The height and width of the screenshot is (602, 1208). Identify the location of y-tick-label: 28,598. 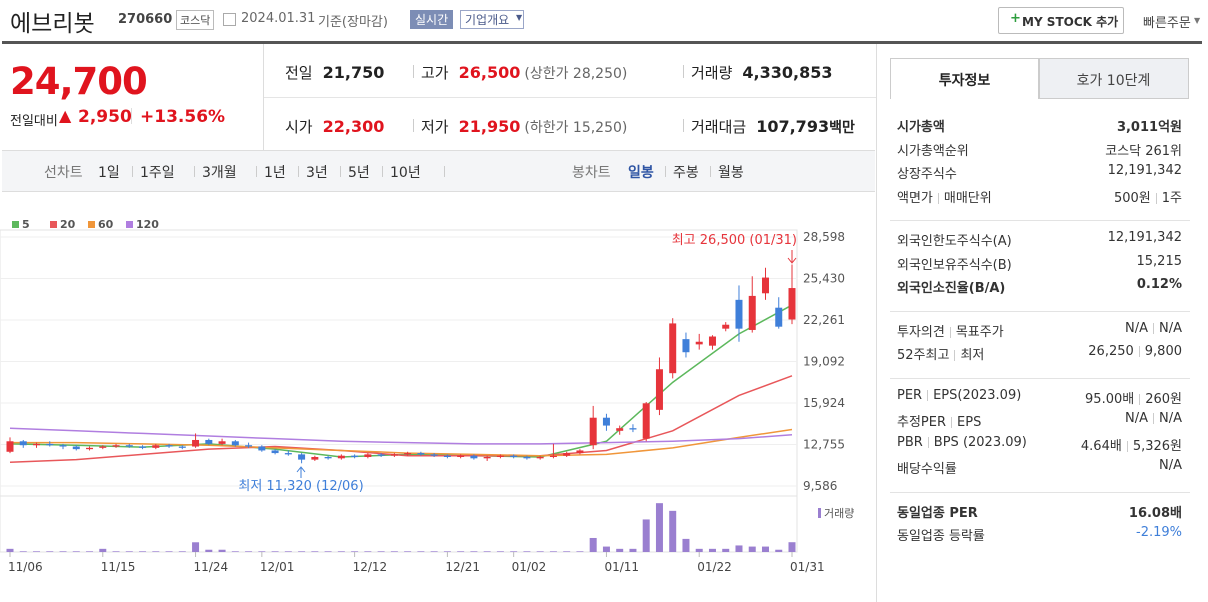
(824, 237).